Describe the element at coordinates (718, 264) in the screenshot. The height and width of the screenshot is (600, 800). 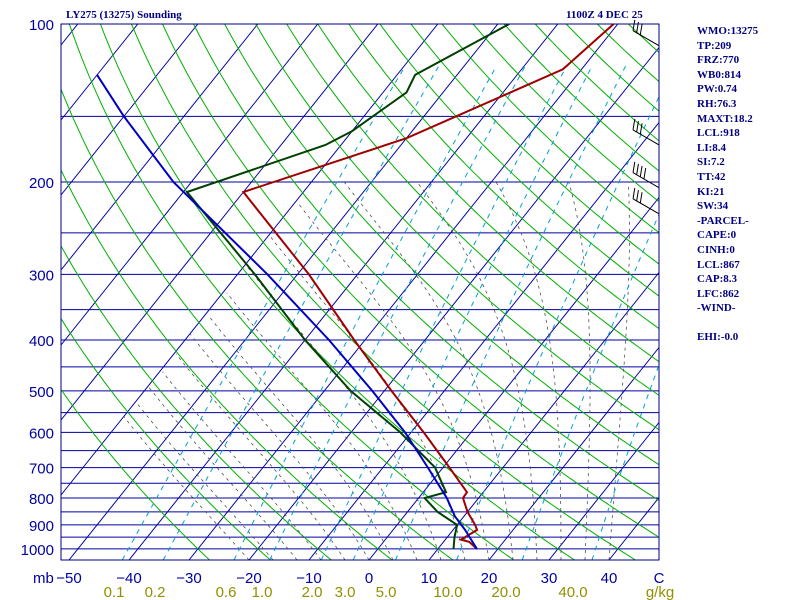
I see `stat-lcl-867: LCL:867` at that location.